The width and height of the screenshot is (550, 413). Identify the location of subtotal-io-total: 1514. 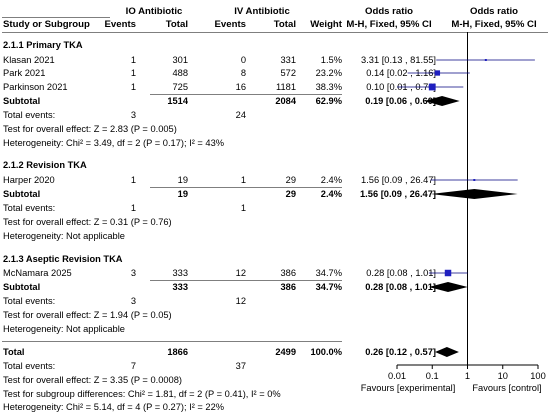
(177, 101).